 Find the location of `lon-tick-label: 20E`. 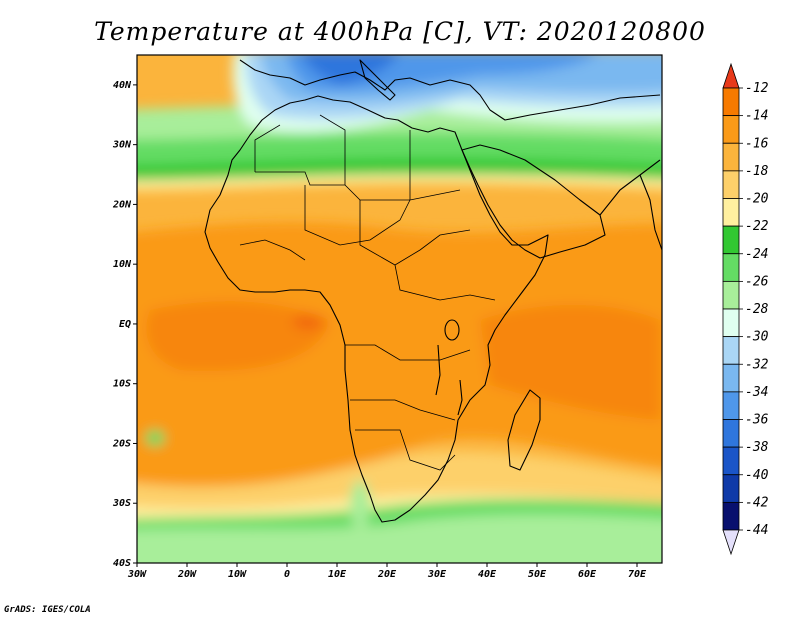

lon-tick-label: 20E is located at coordinates (387, 574).